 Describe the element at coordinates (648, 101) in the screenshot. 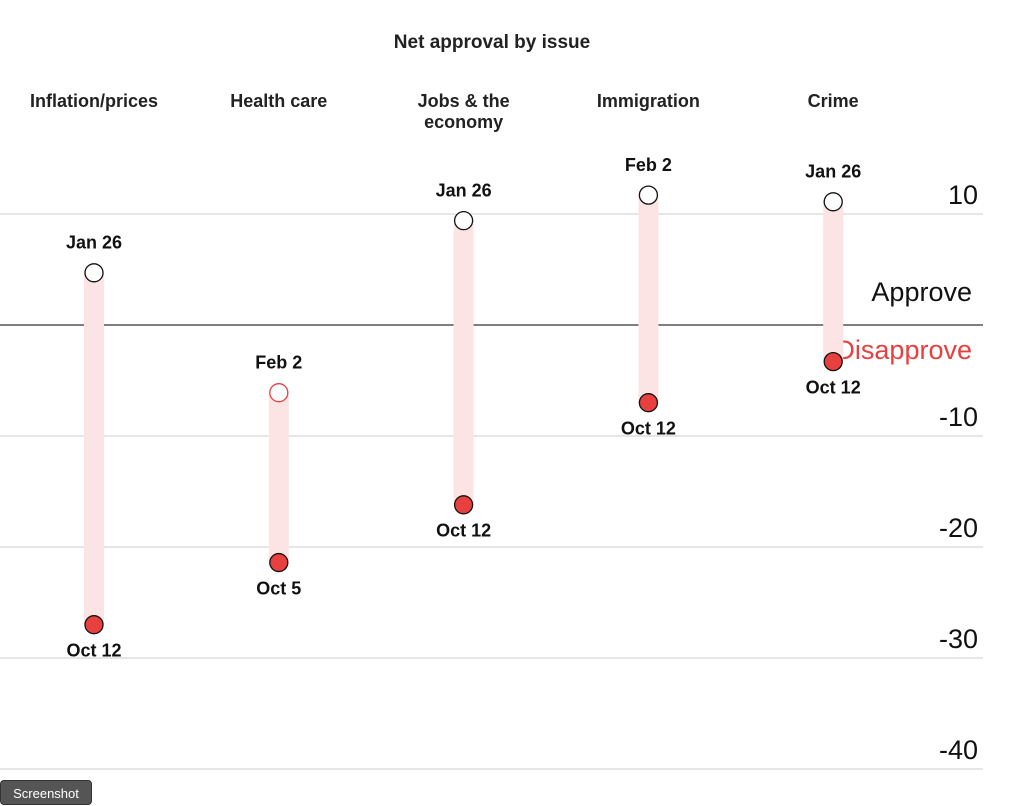

I see `category-header: Immigration` at that location.